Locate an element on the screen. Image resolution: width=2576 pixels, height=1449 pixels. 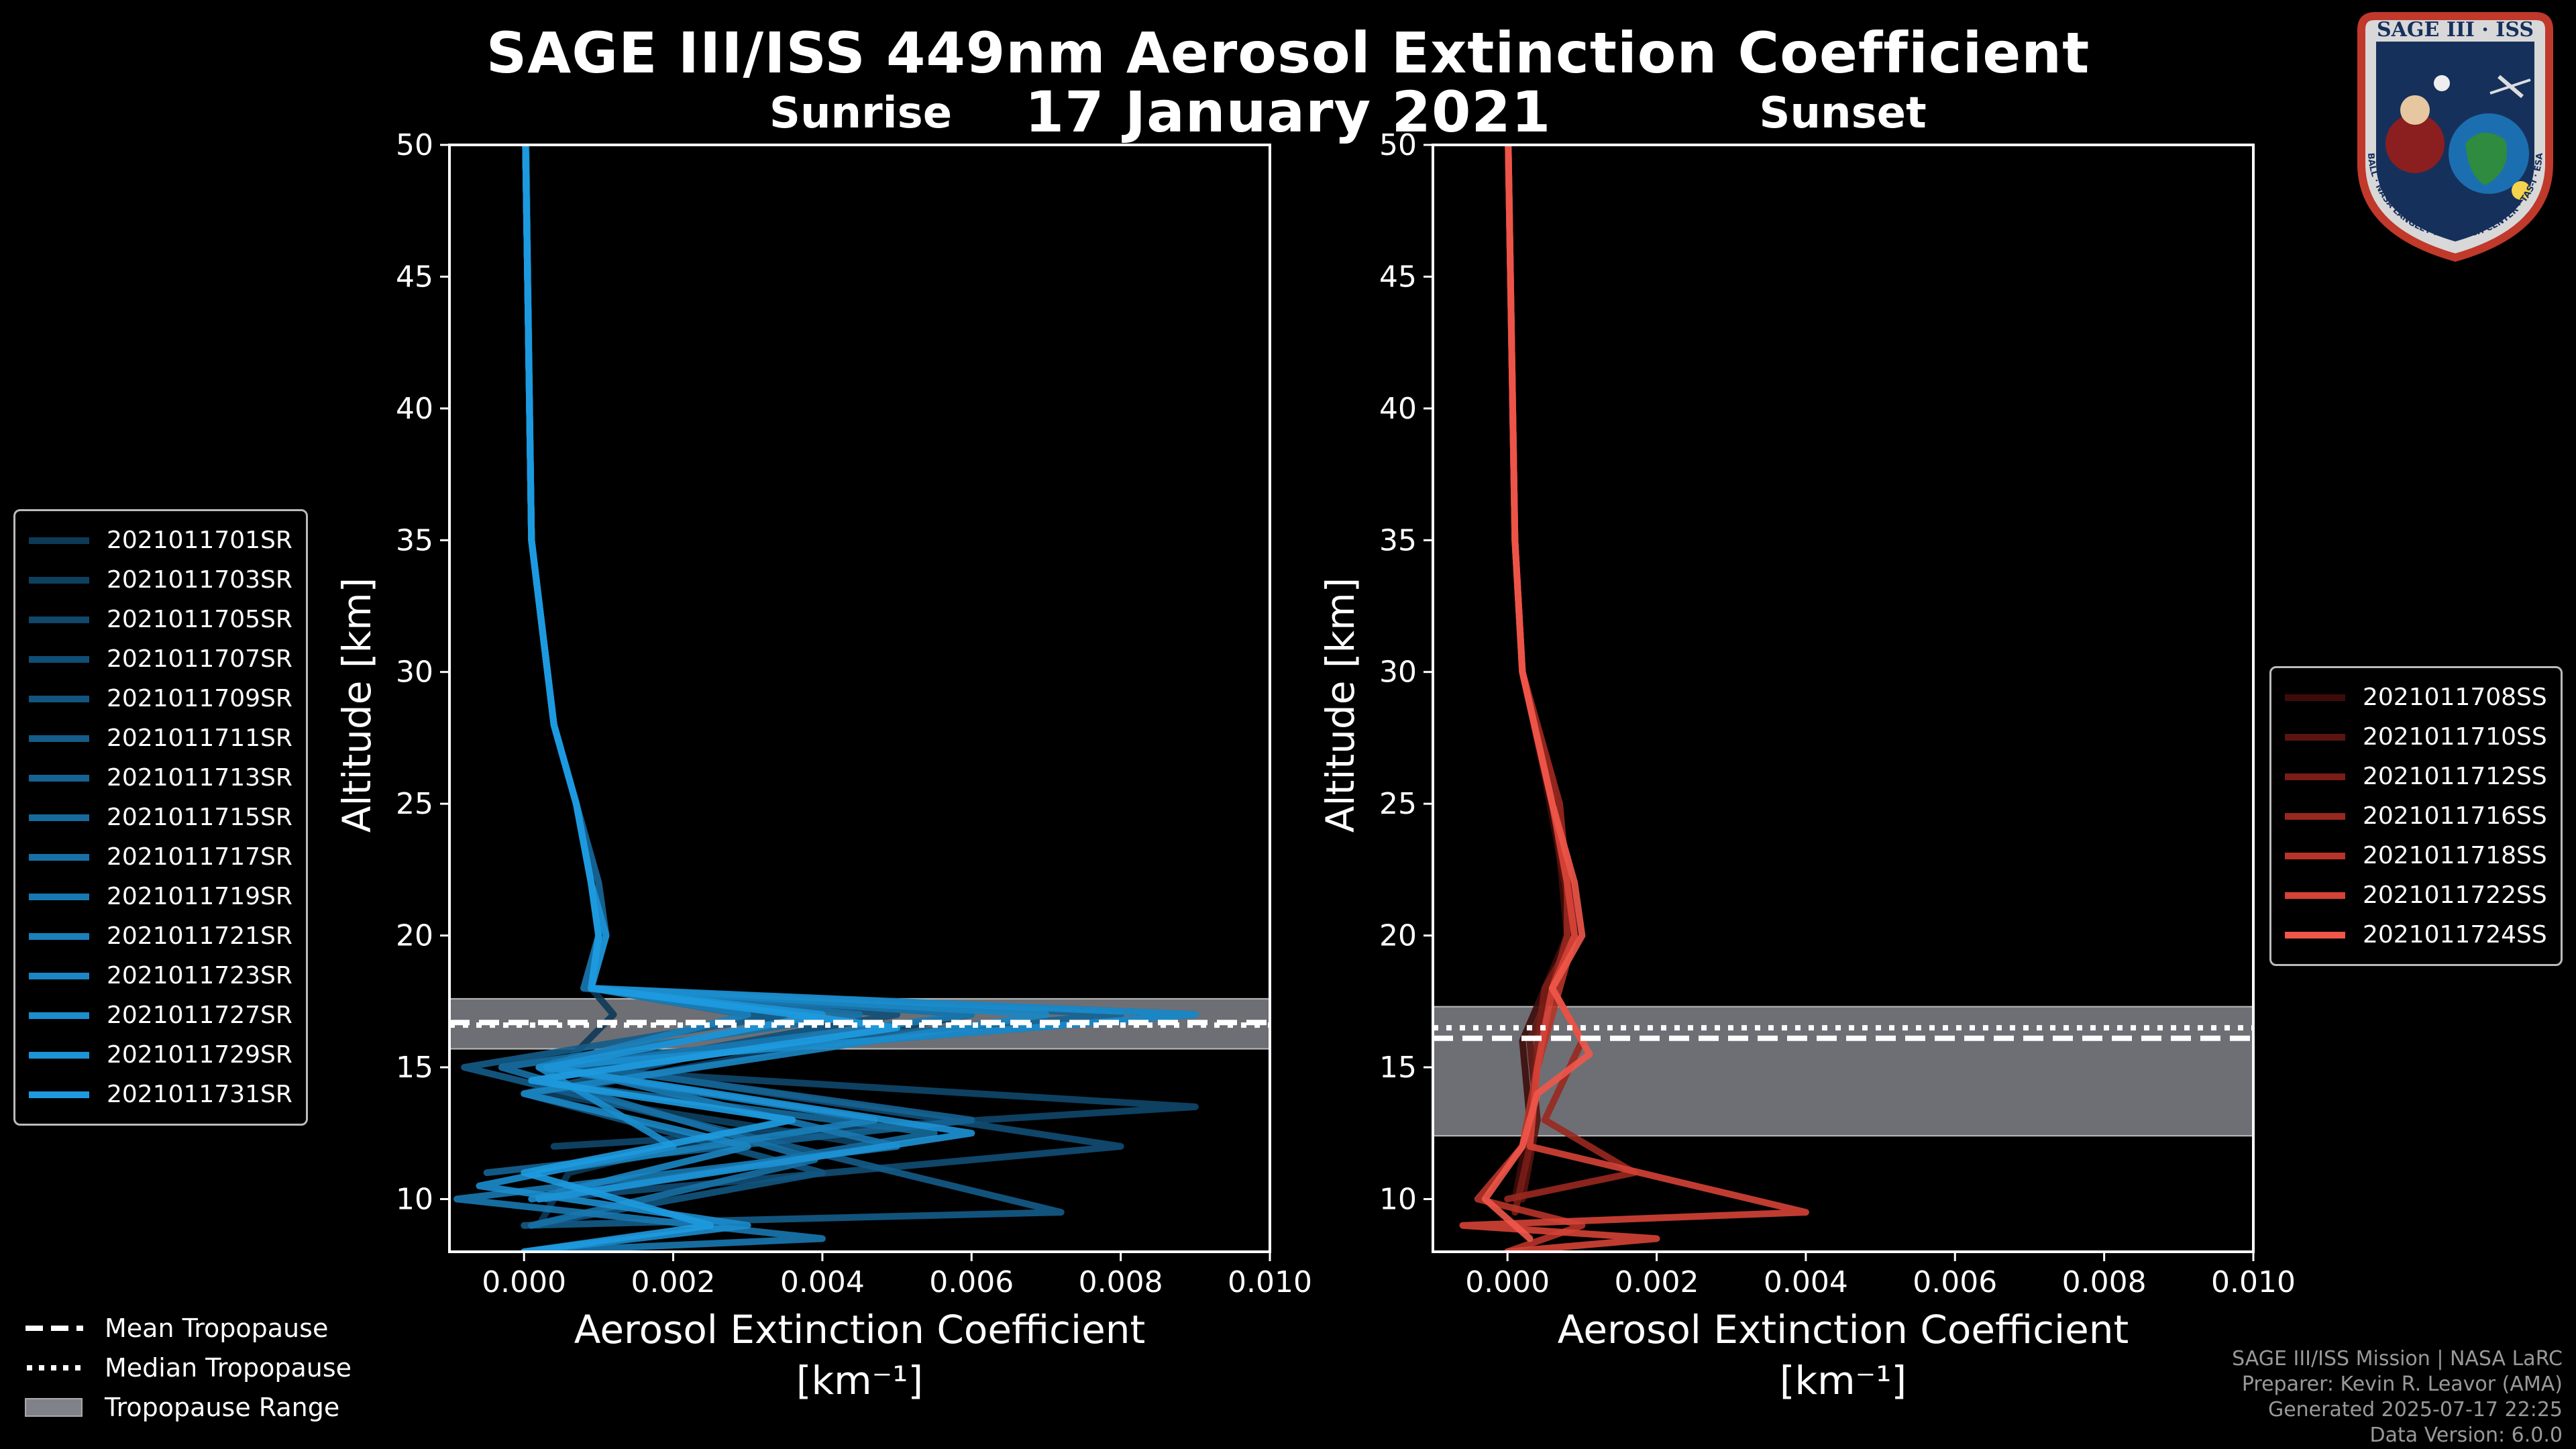
sunrise-y-tick-label: 20 is located at coordinates (414, 936).